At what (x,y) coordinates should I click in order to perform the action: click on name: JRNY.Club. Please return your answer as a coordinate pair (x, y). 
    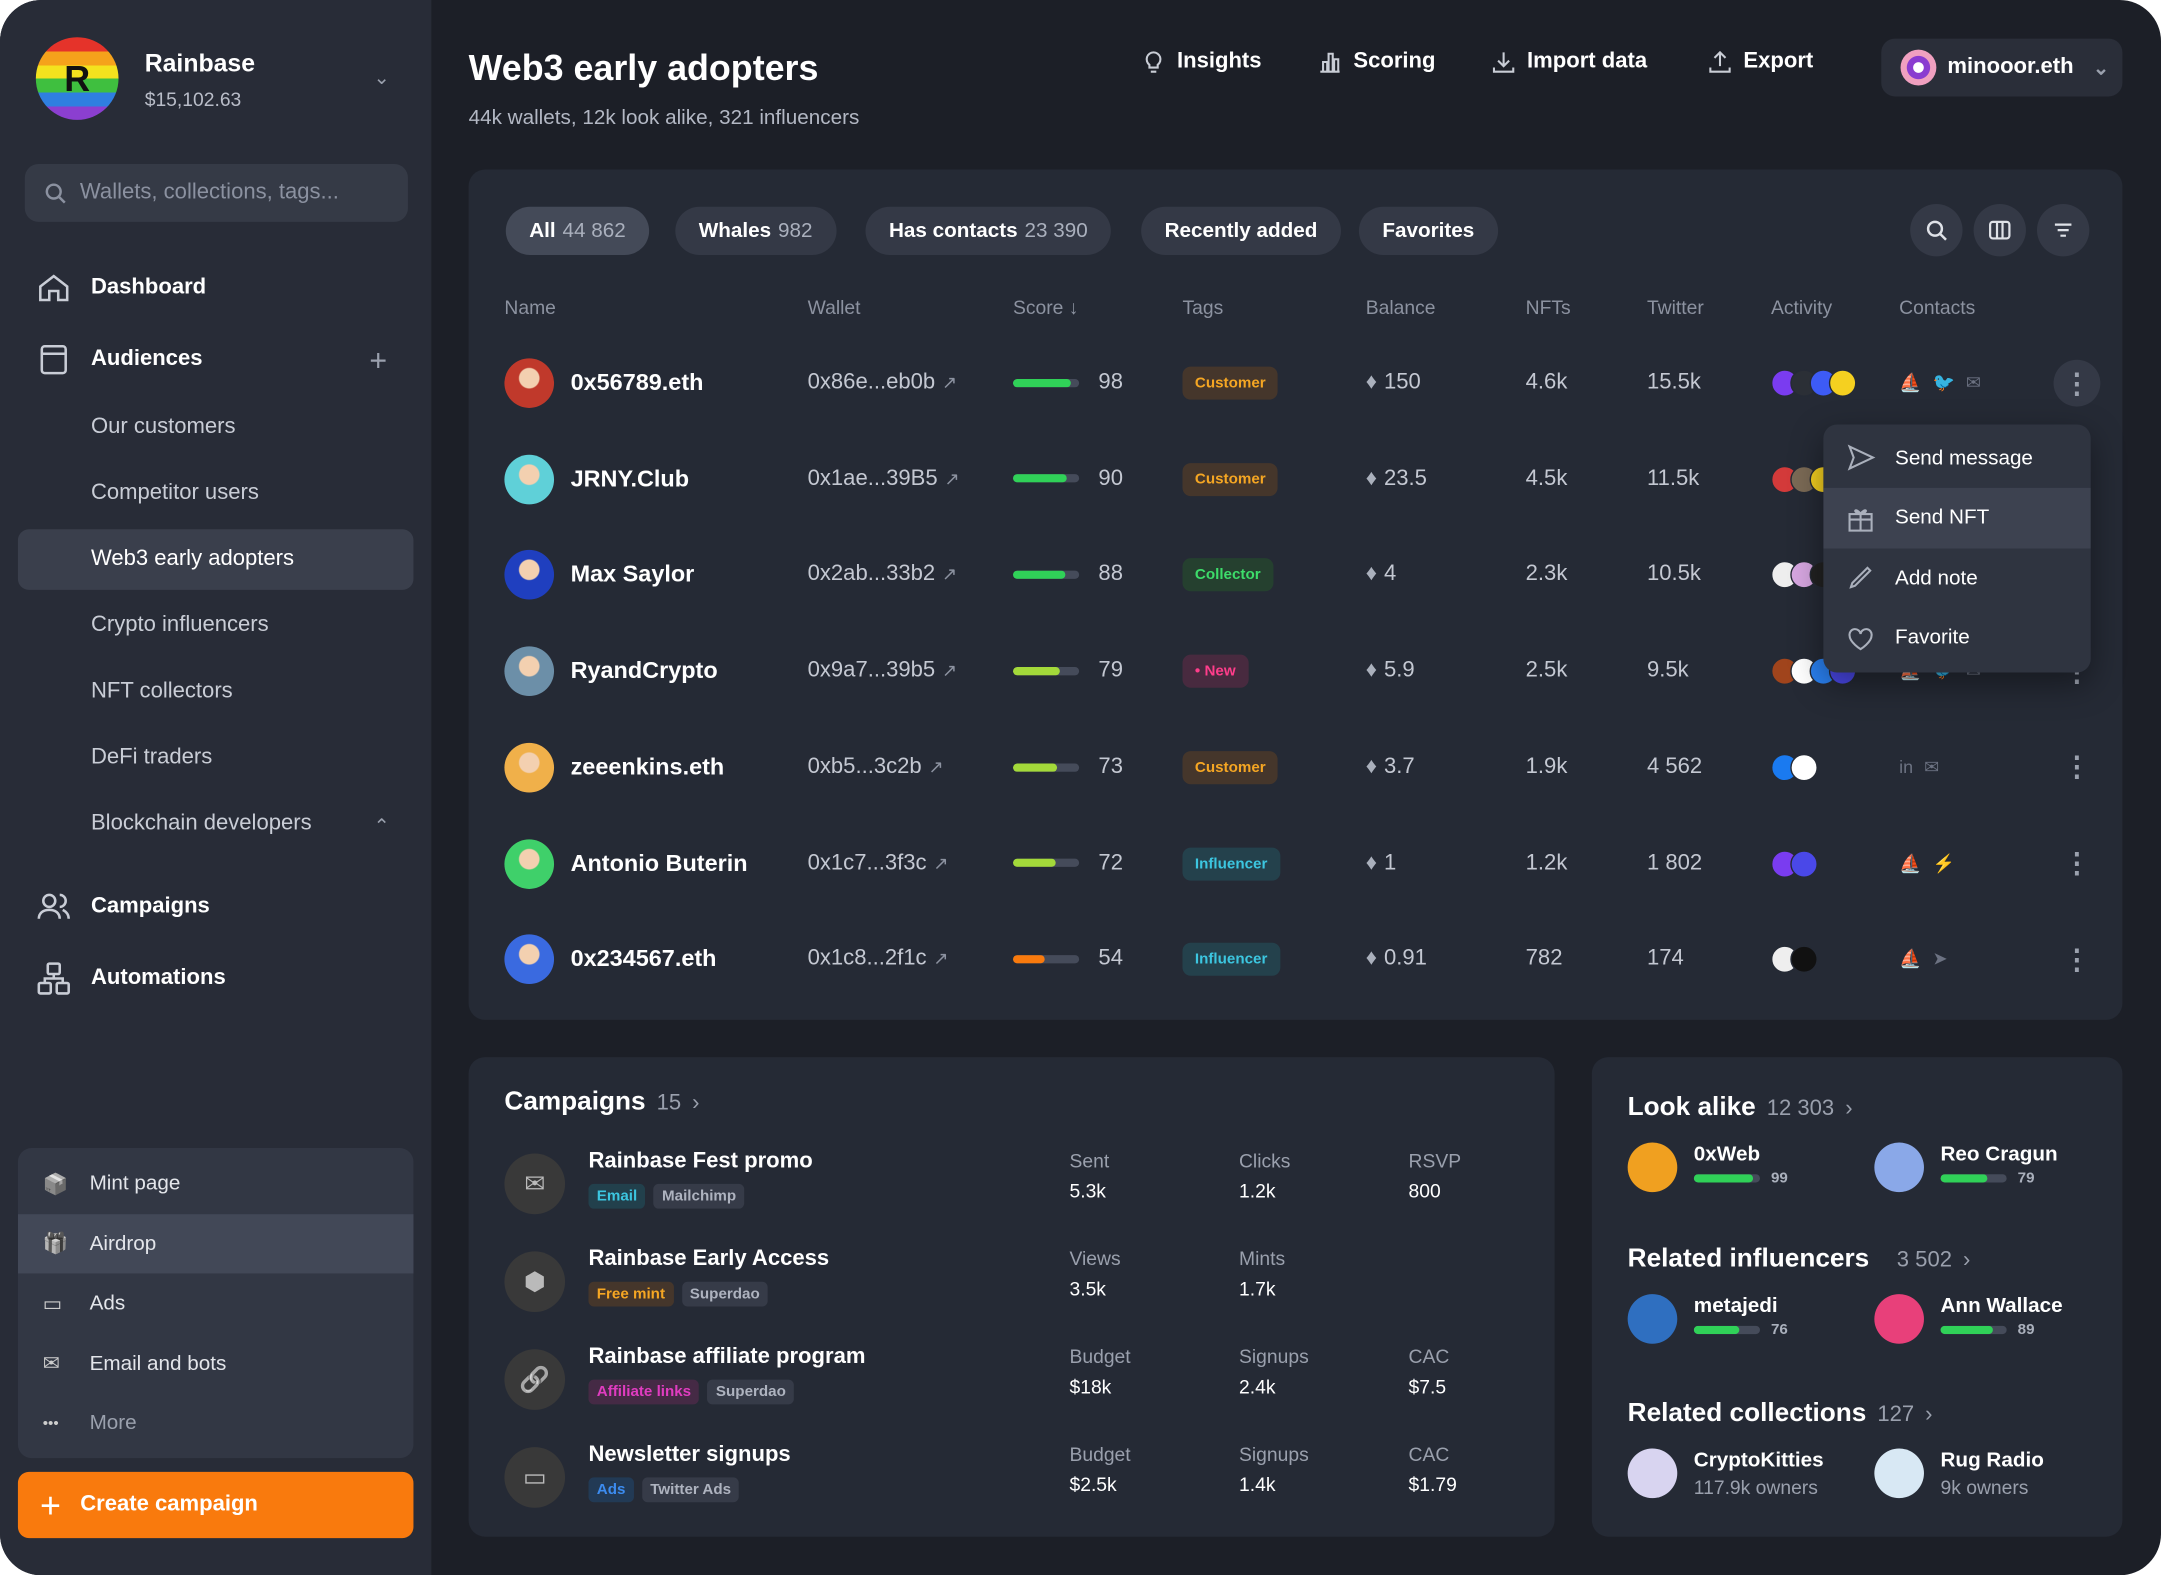
    Looking at the image, I should click on (630, 478).